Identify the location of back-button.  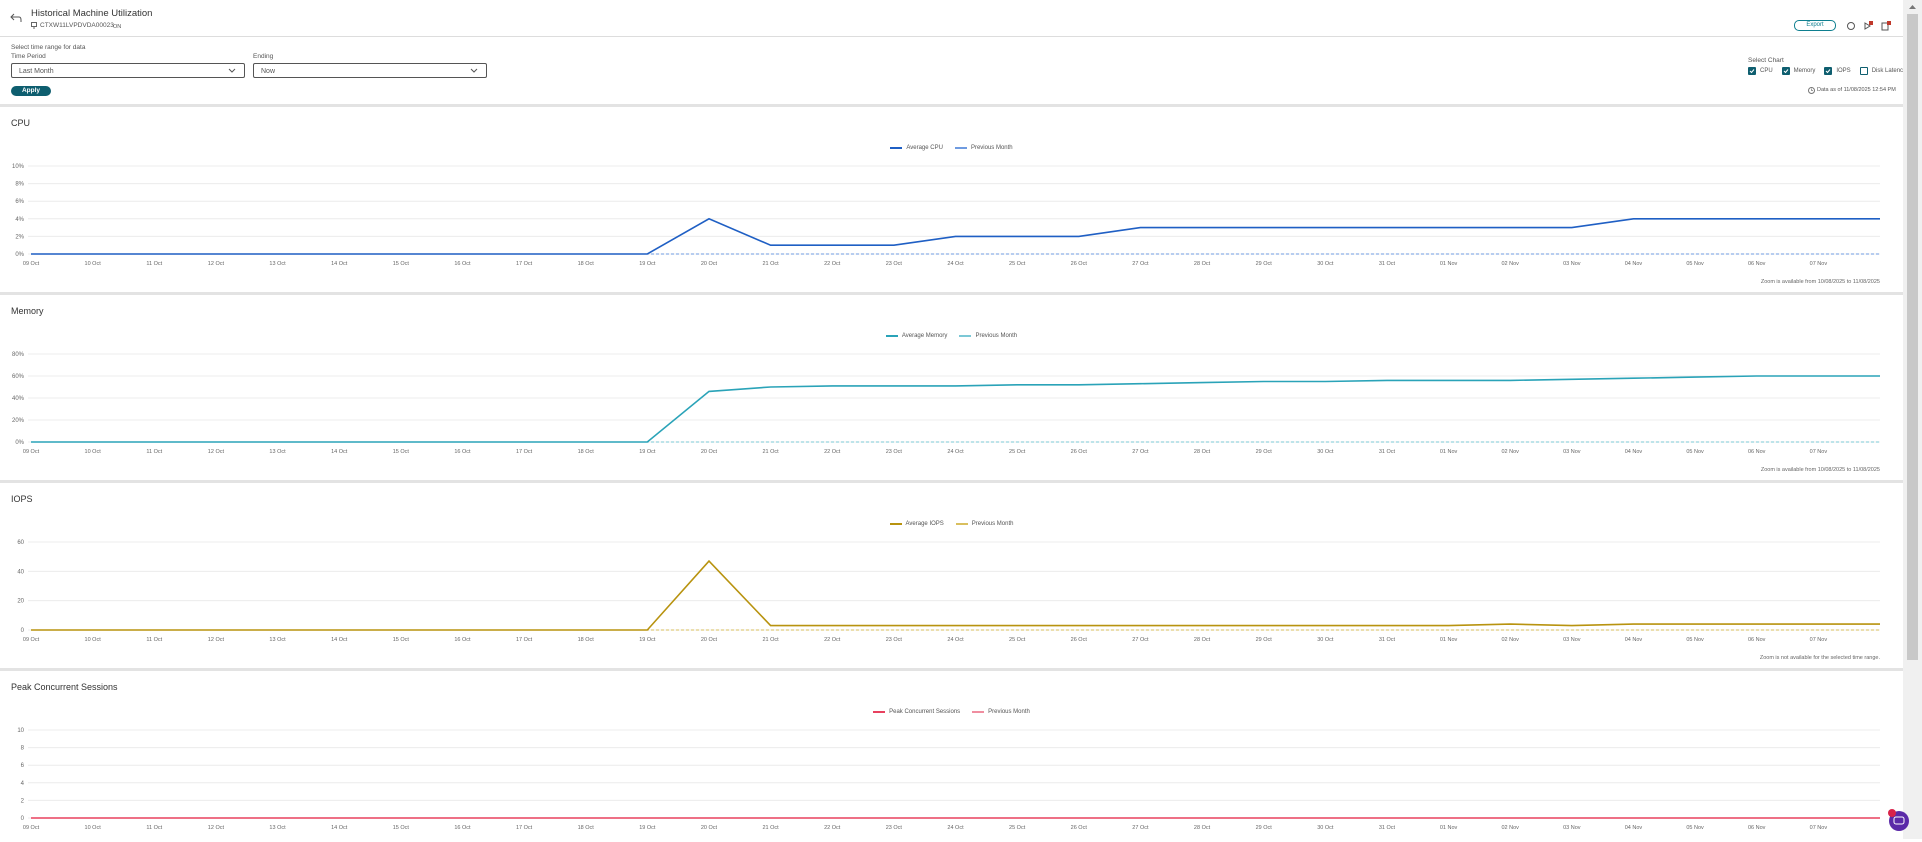
(16, 18).